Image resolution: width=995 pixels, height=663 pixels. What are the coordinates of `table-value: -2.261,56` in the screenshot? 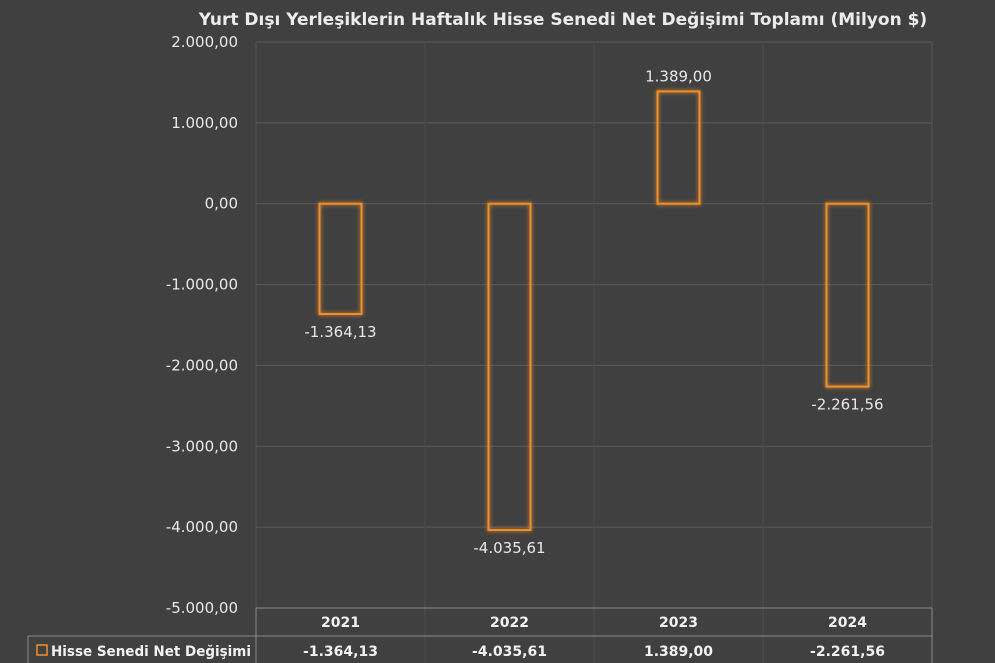 It's located at (847, 652).